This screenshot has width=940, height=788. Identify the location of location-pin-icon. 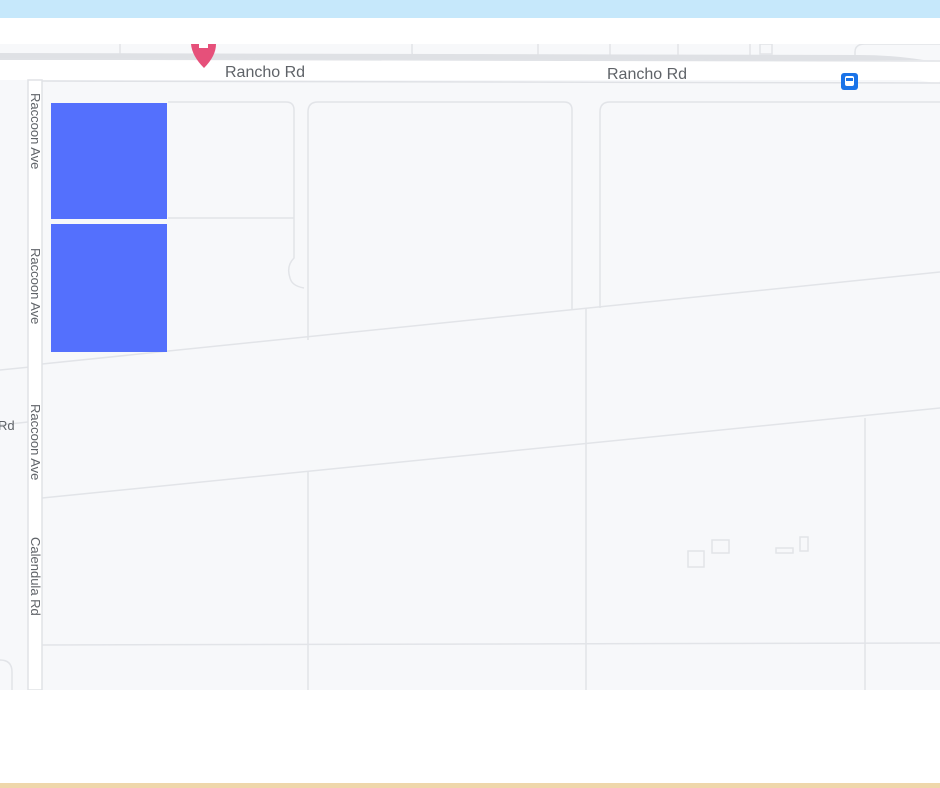
(203, 56).